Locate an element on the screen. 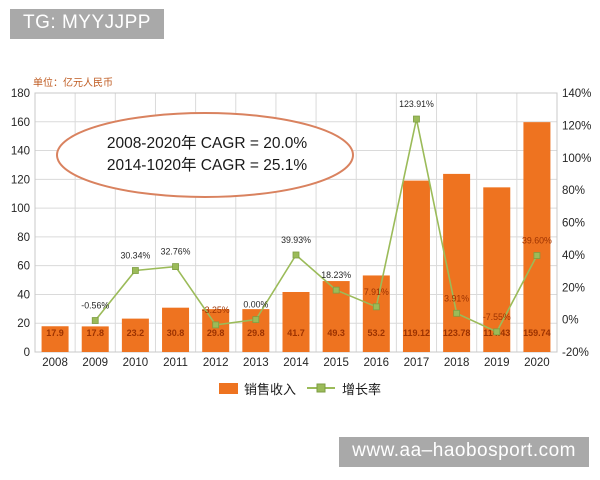 The image size is (600, 480). growth-marker-2014 is located at coordinates (296, 255).